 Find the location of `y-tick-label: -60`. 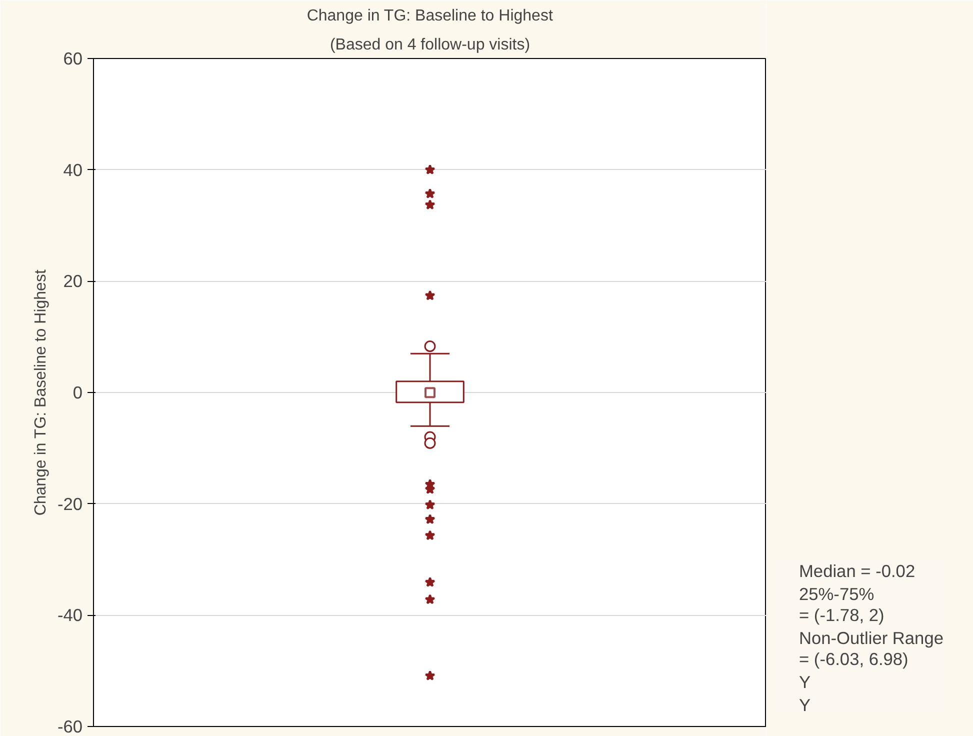

y-tick-label: -60 is located at coordinates (69, 726).